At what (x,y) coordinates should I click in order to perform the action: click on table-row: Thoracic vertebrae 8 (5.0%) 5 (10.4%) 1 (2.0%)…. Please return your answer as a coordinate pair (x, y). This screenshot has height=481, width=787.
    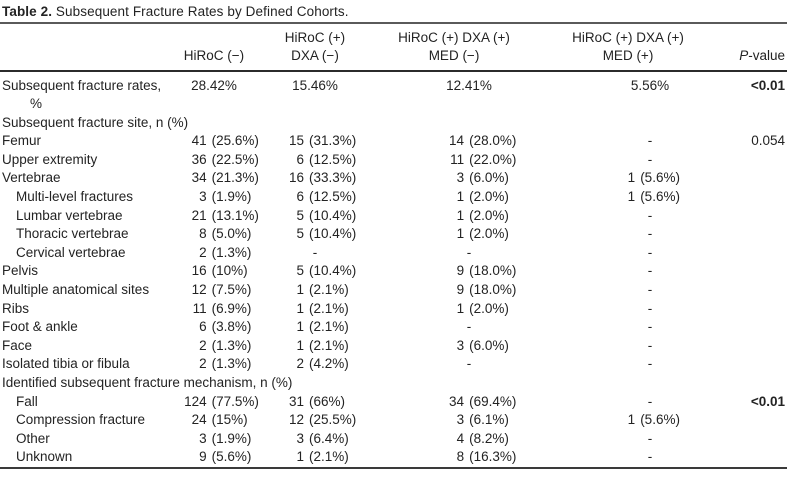
    Looking at the image, I should click on (393, 234).